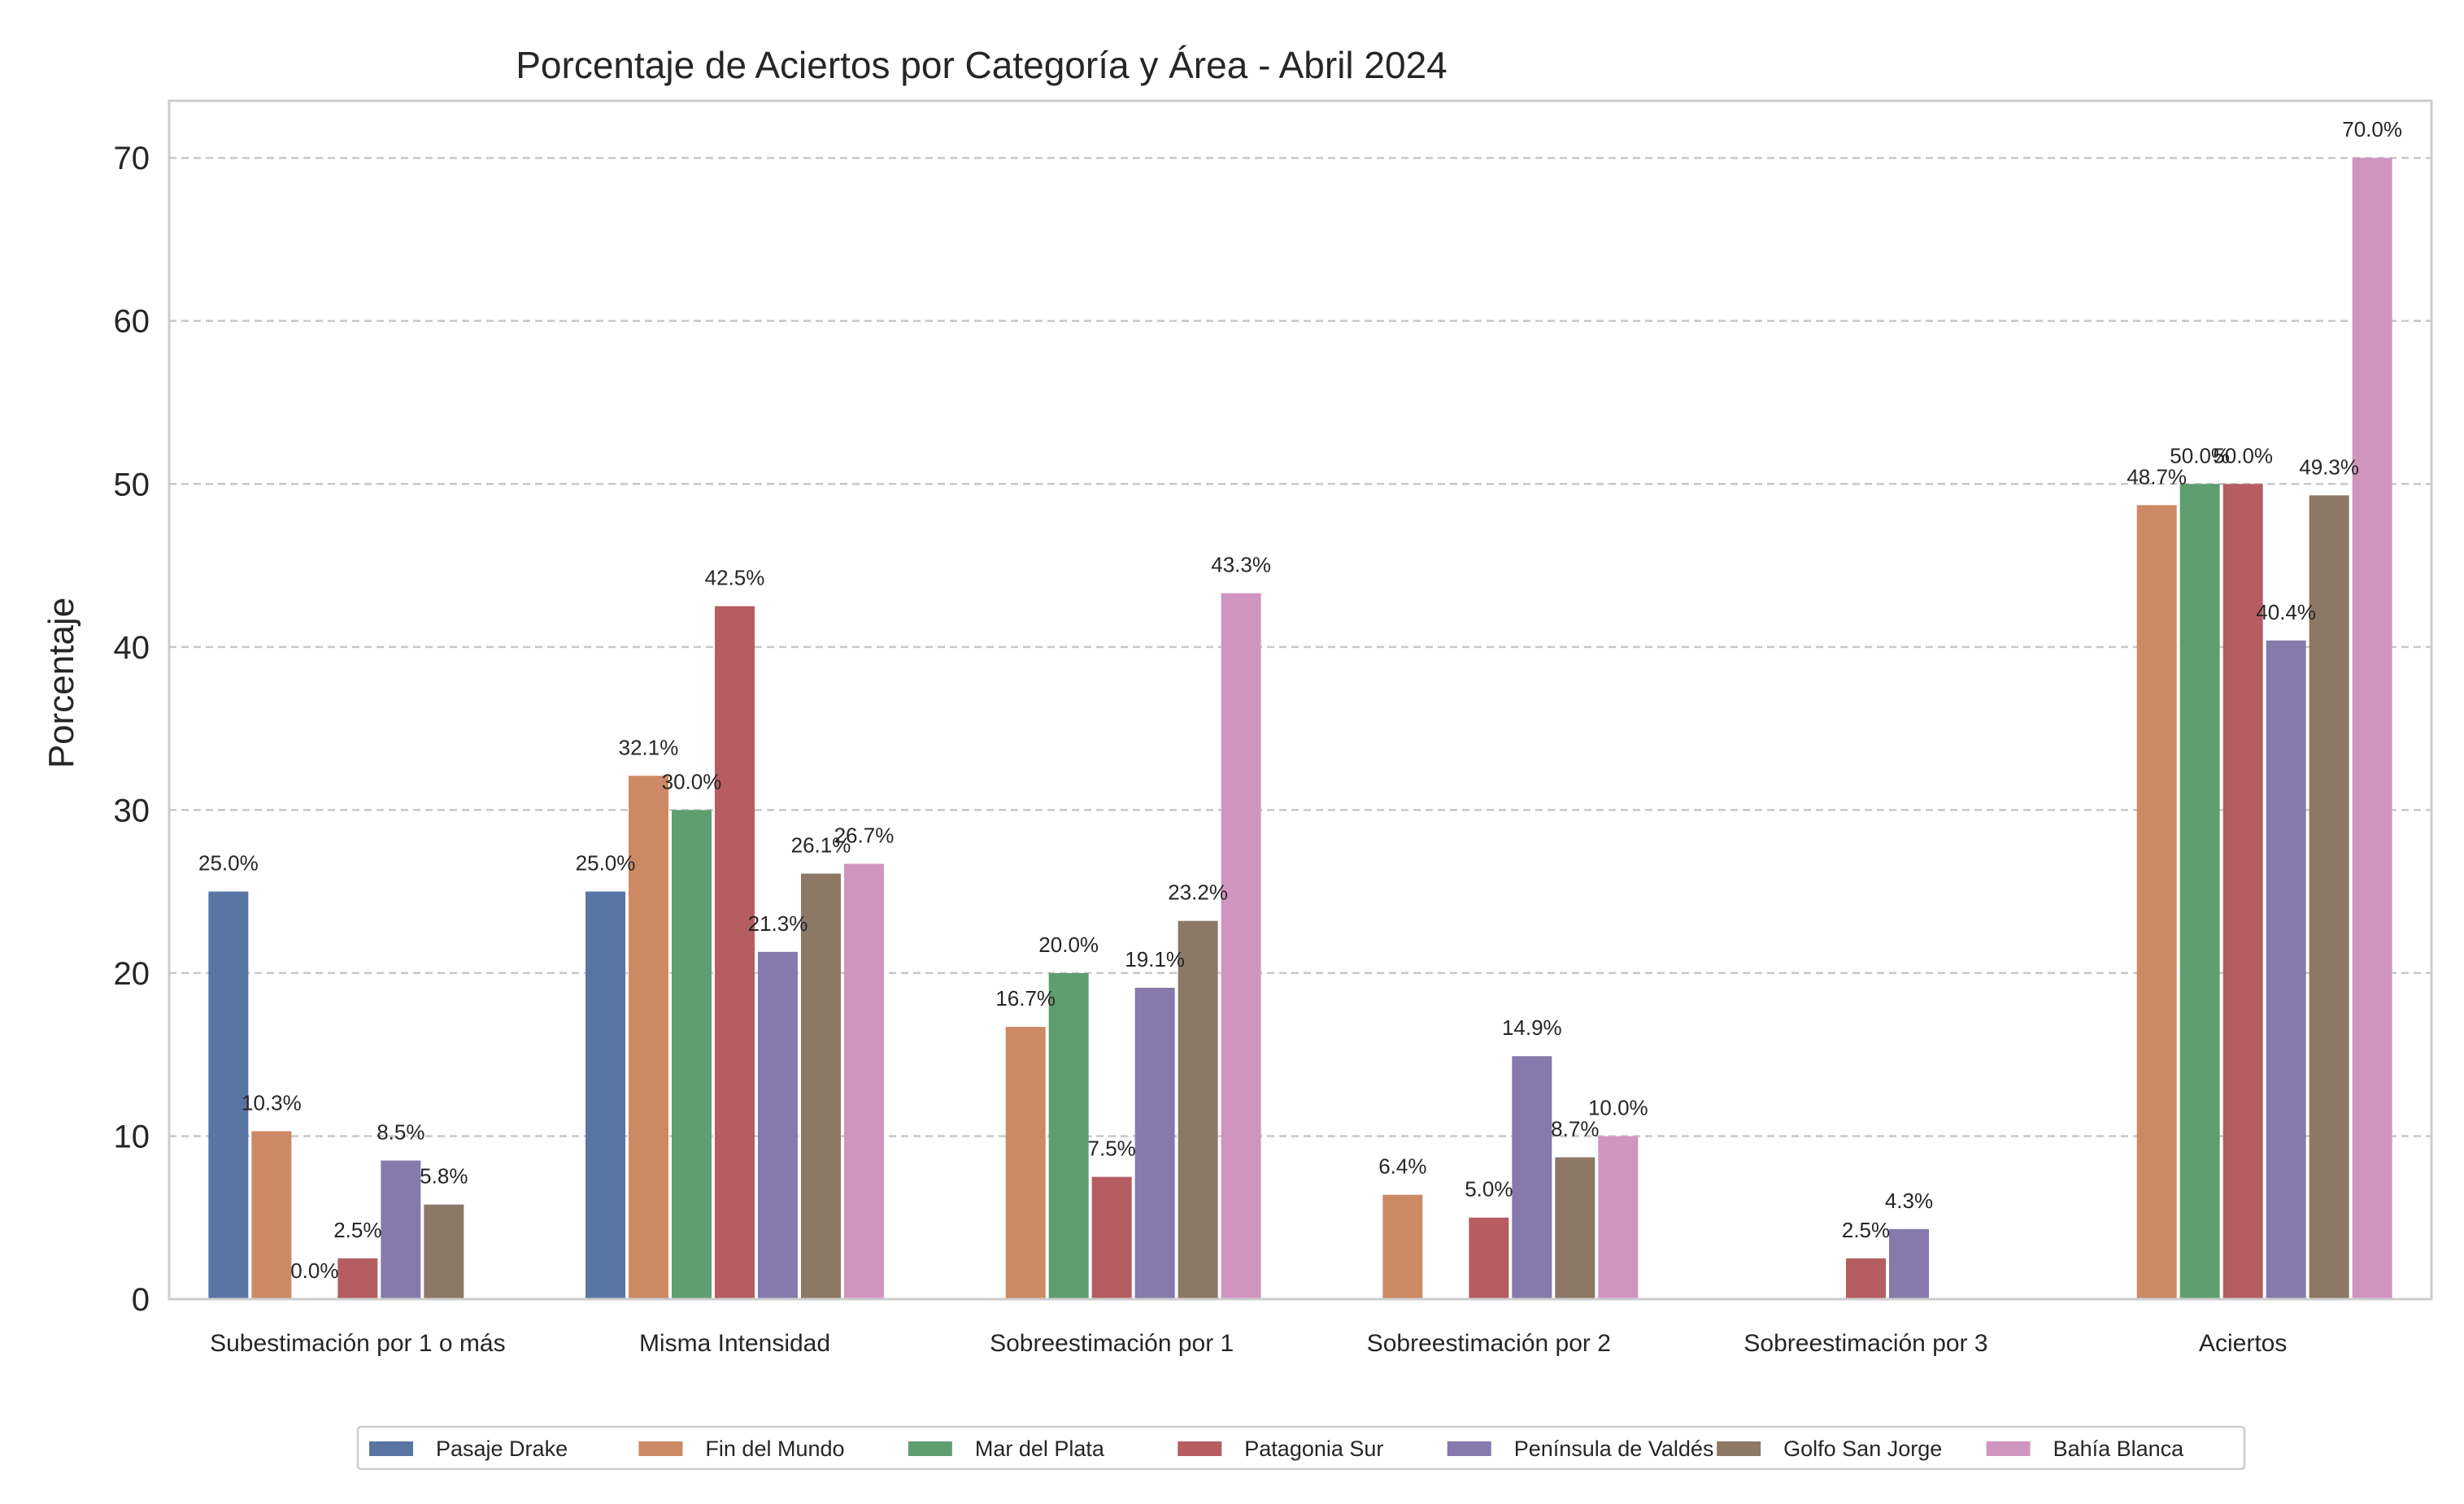 The width and height of the screenshot is (2464, 1504). I want to click on data-label: 26.7%, so click(864, 836).